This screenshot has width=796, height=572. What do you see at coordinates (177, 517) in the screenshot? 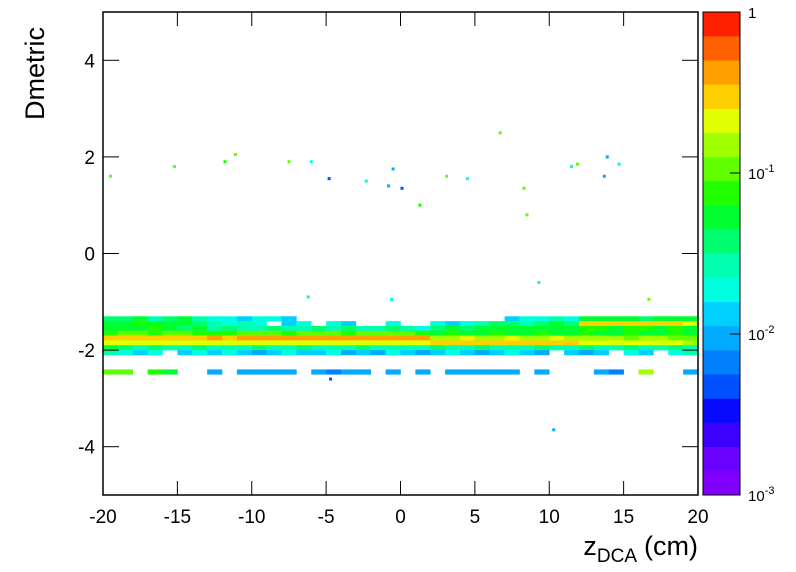
I see `x-tick-label: -15` at bounding box center [177, 517].